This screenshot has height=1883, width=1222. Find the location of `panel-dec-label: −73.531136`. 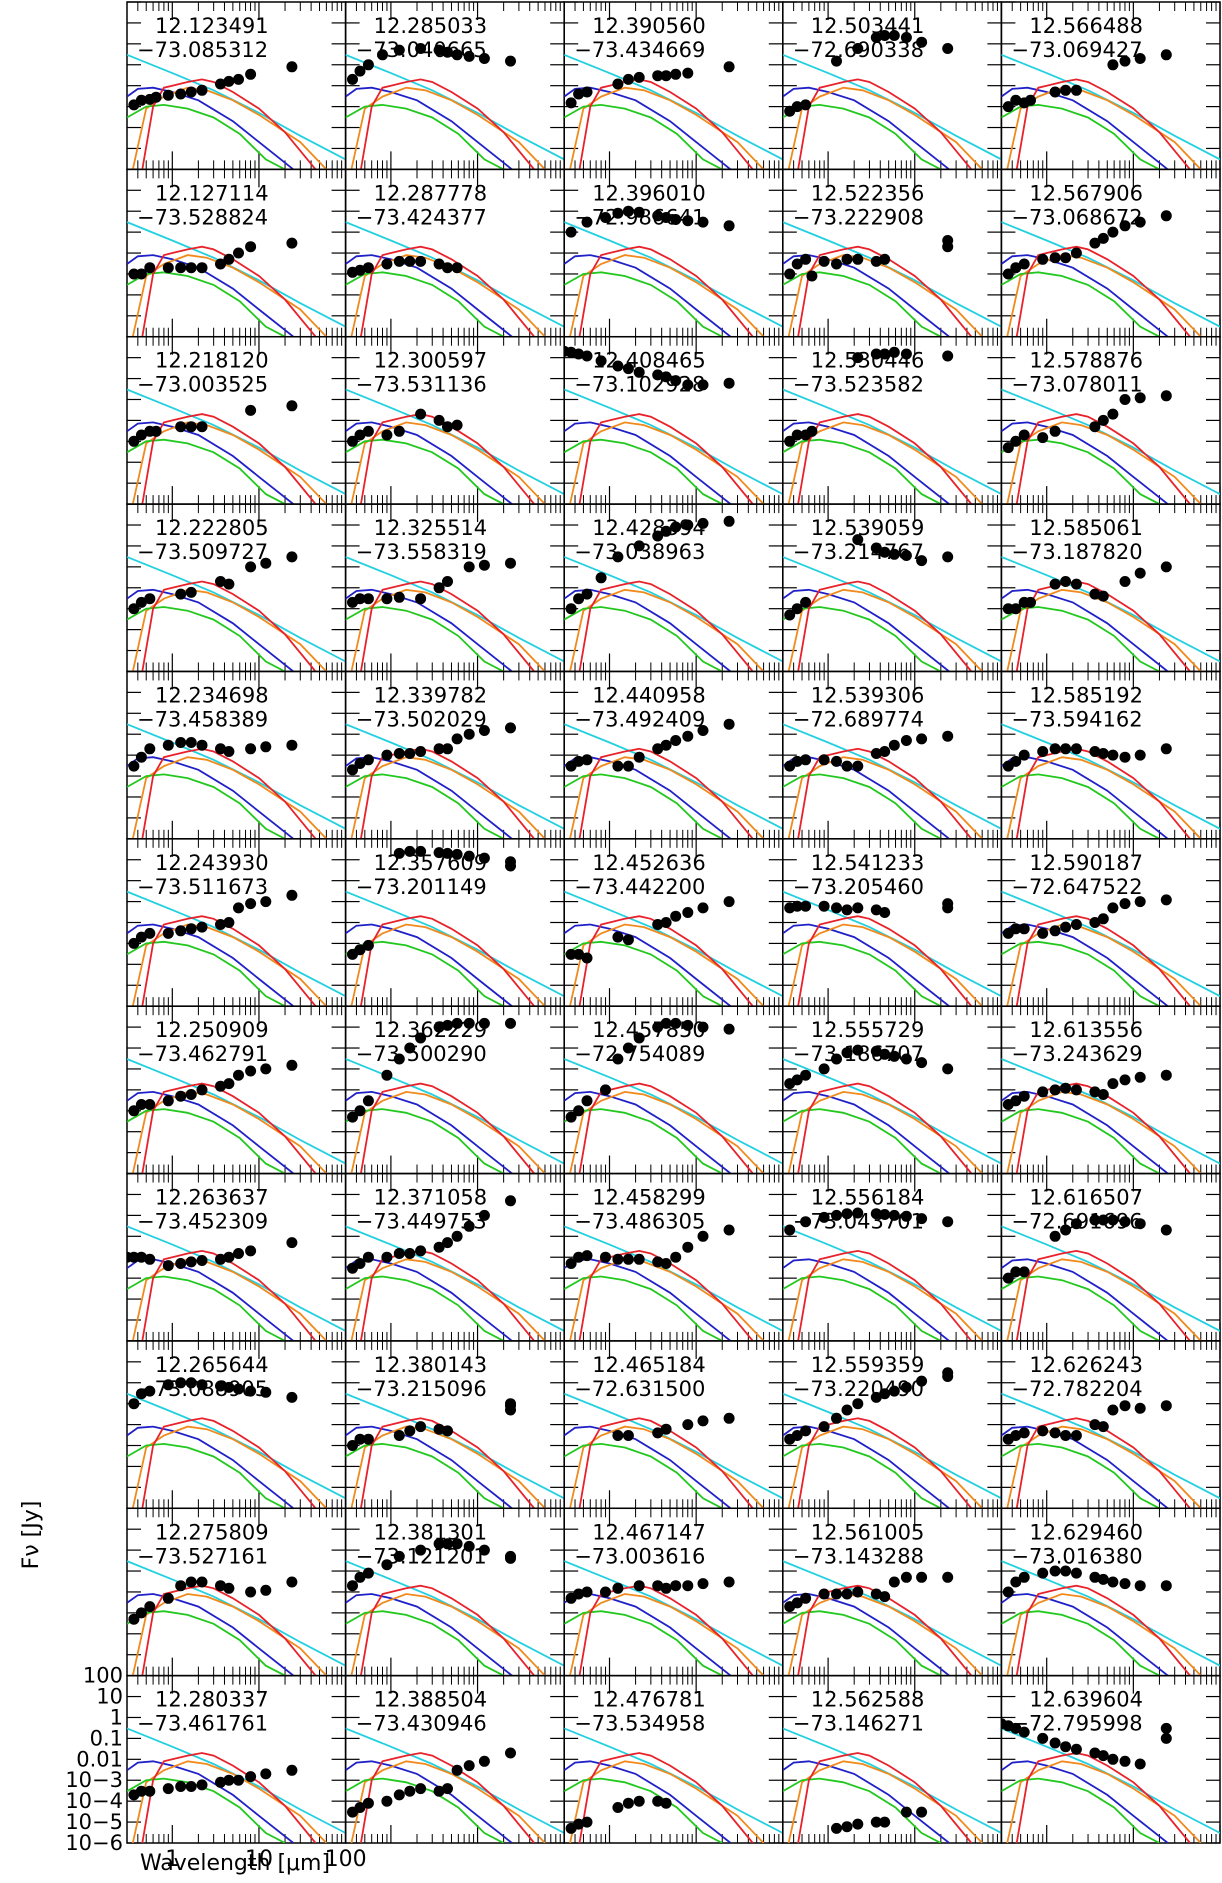

panel-dec-label: −73.531136 is located at coordinates (421, 385).